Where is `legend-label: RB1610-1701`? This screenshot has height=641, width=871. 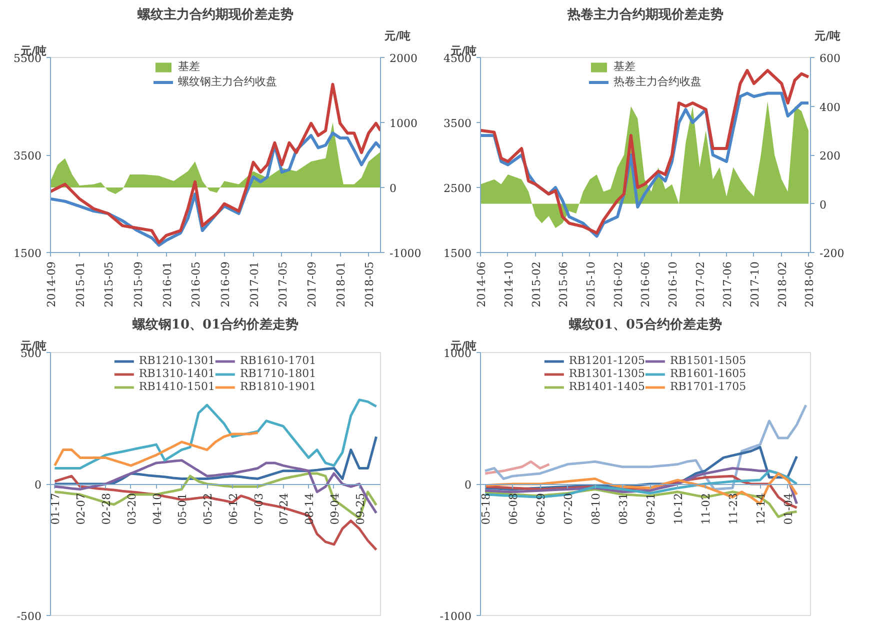 legend-label: RB1610-1701 is located at coordinates (278, 360).